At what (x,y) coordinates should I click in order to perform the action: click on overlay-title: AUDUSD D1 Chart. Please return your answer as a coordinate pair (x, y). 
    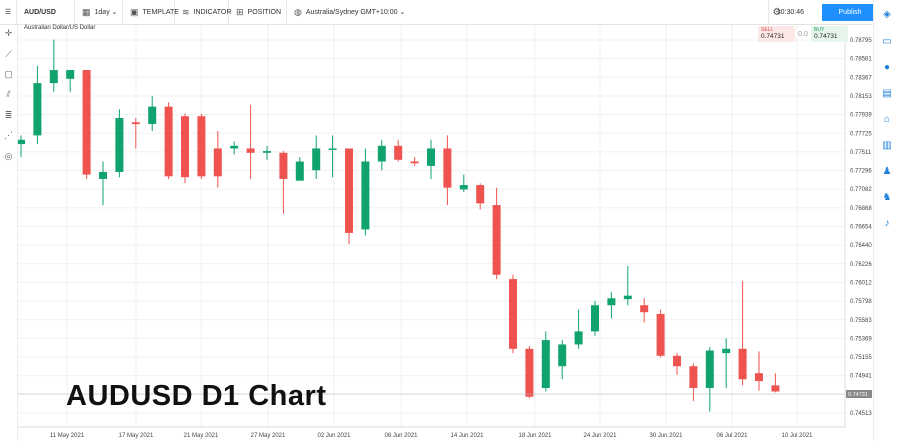
    Looking at the image, I should click on (196, 396).